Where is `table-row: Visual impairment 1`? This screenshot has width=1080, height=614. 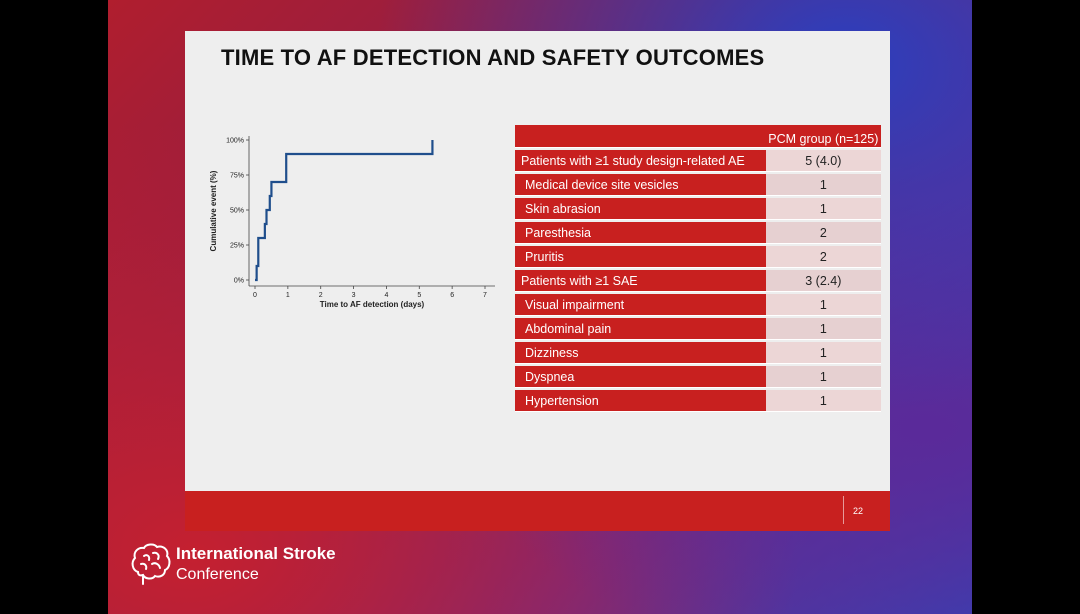 table-row: Visual impairment 1 is located at coordinates (698, 305).